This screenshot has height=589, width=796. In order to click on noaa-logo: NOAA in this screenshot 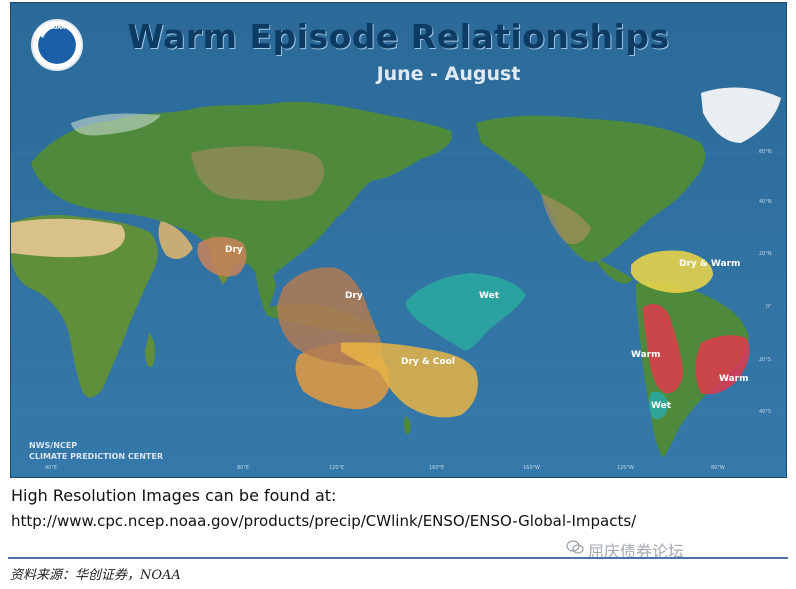, I will do `click(57, 45)`.